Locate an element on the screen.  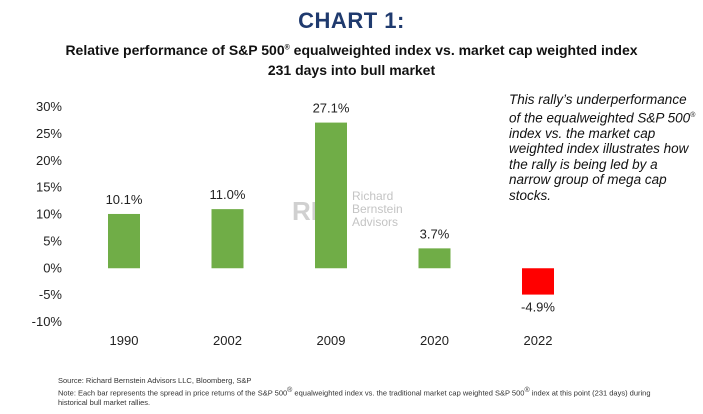
chart-heading: CHART 1: is located at coordinates (351, 20).